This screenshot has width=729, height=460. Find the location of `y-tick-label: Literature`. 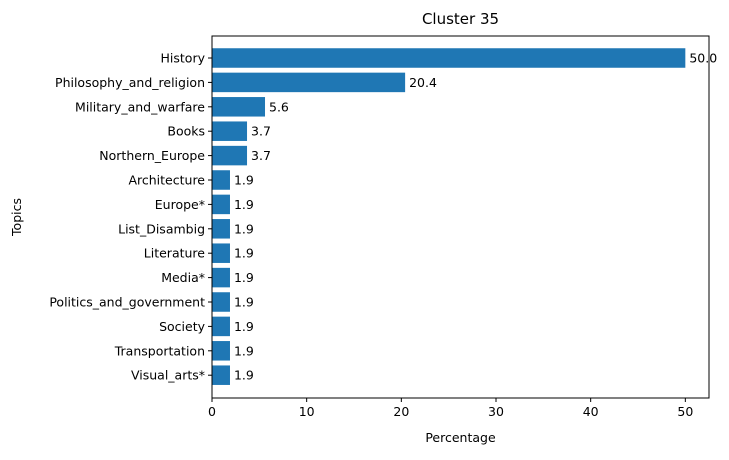

y-tick-label: Literature is located at coordinates (175, 253).